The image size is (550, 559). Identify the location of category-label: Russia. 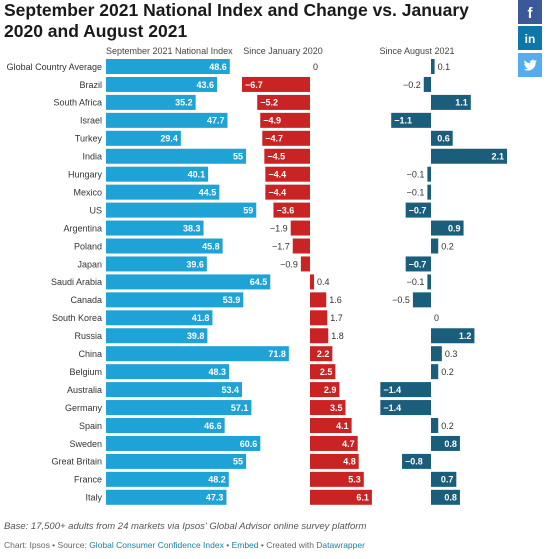
(88, 336).